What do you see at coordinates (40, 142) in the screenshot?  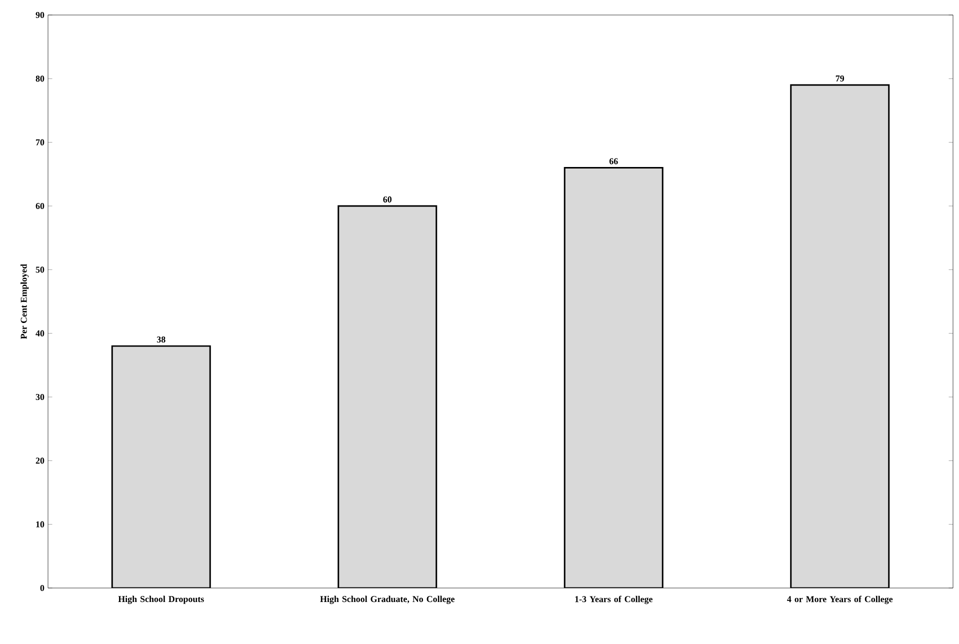 I see `y-tick-label: 70` at bounding box center [40, 142].